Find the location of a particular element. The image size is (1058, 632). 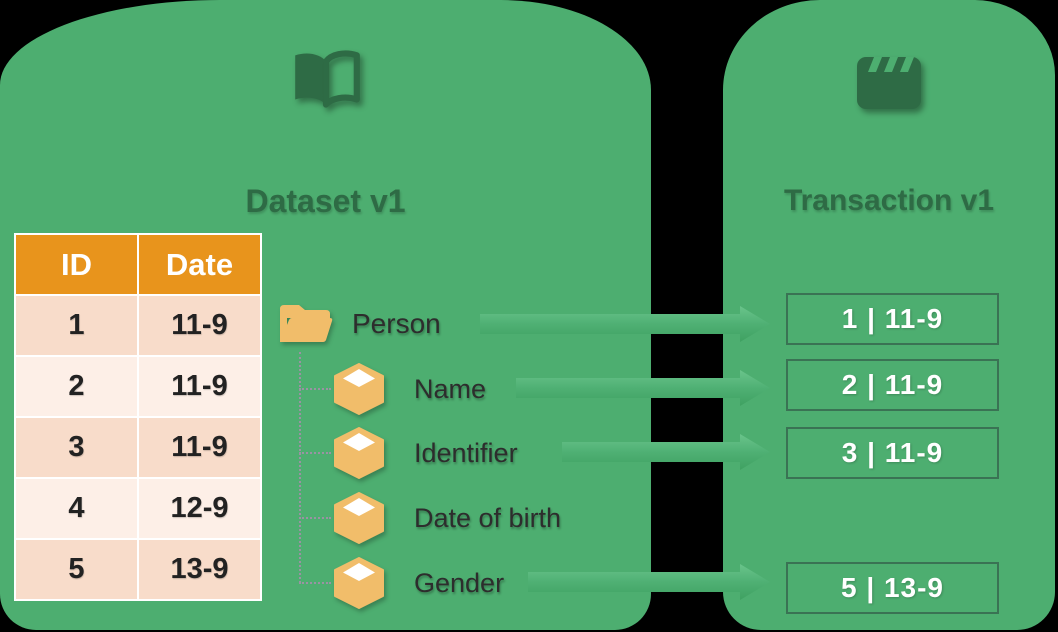

open-folder-icon is located at coordinates (306, 323).